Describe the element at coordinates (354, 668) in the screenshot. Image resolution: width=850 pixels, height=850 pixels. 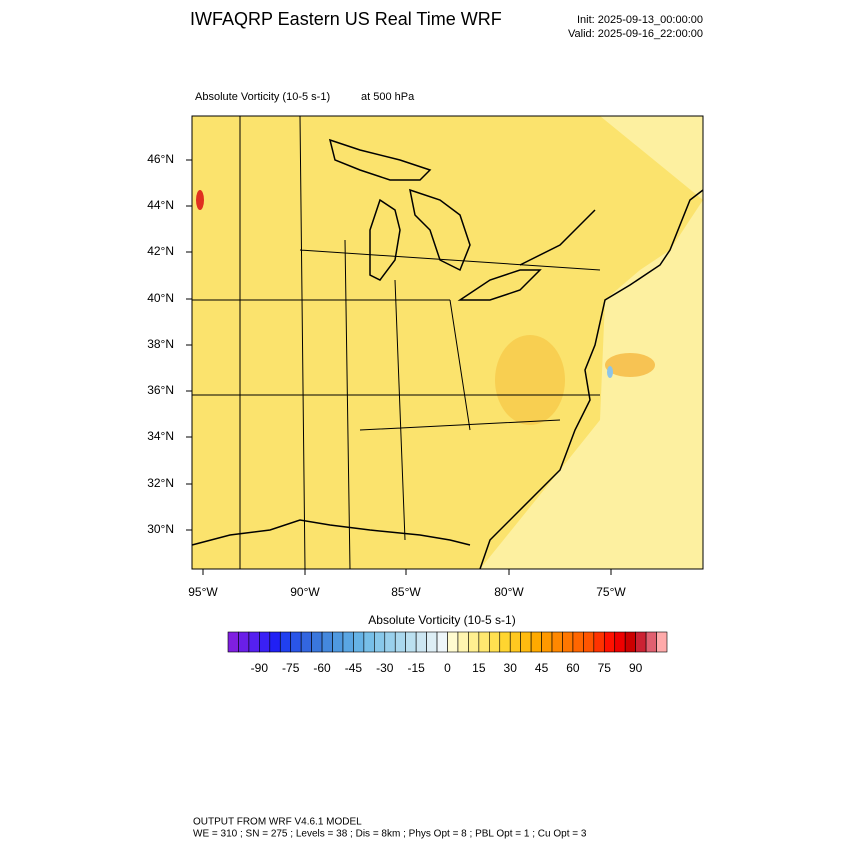
I see `colorbar-tick-label: -45` at that location.